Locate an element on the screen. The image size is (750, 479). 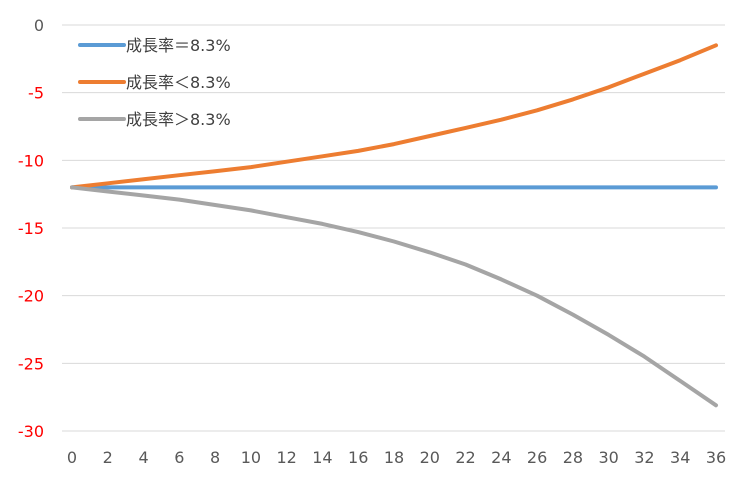
x-axis-tick-labels: 0 2 4 6 8 10 12 14 16 18 20 22 24 26 28 30 32 34 36 is located at coordinates (396, 457).